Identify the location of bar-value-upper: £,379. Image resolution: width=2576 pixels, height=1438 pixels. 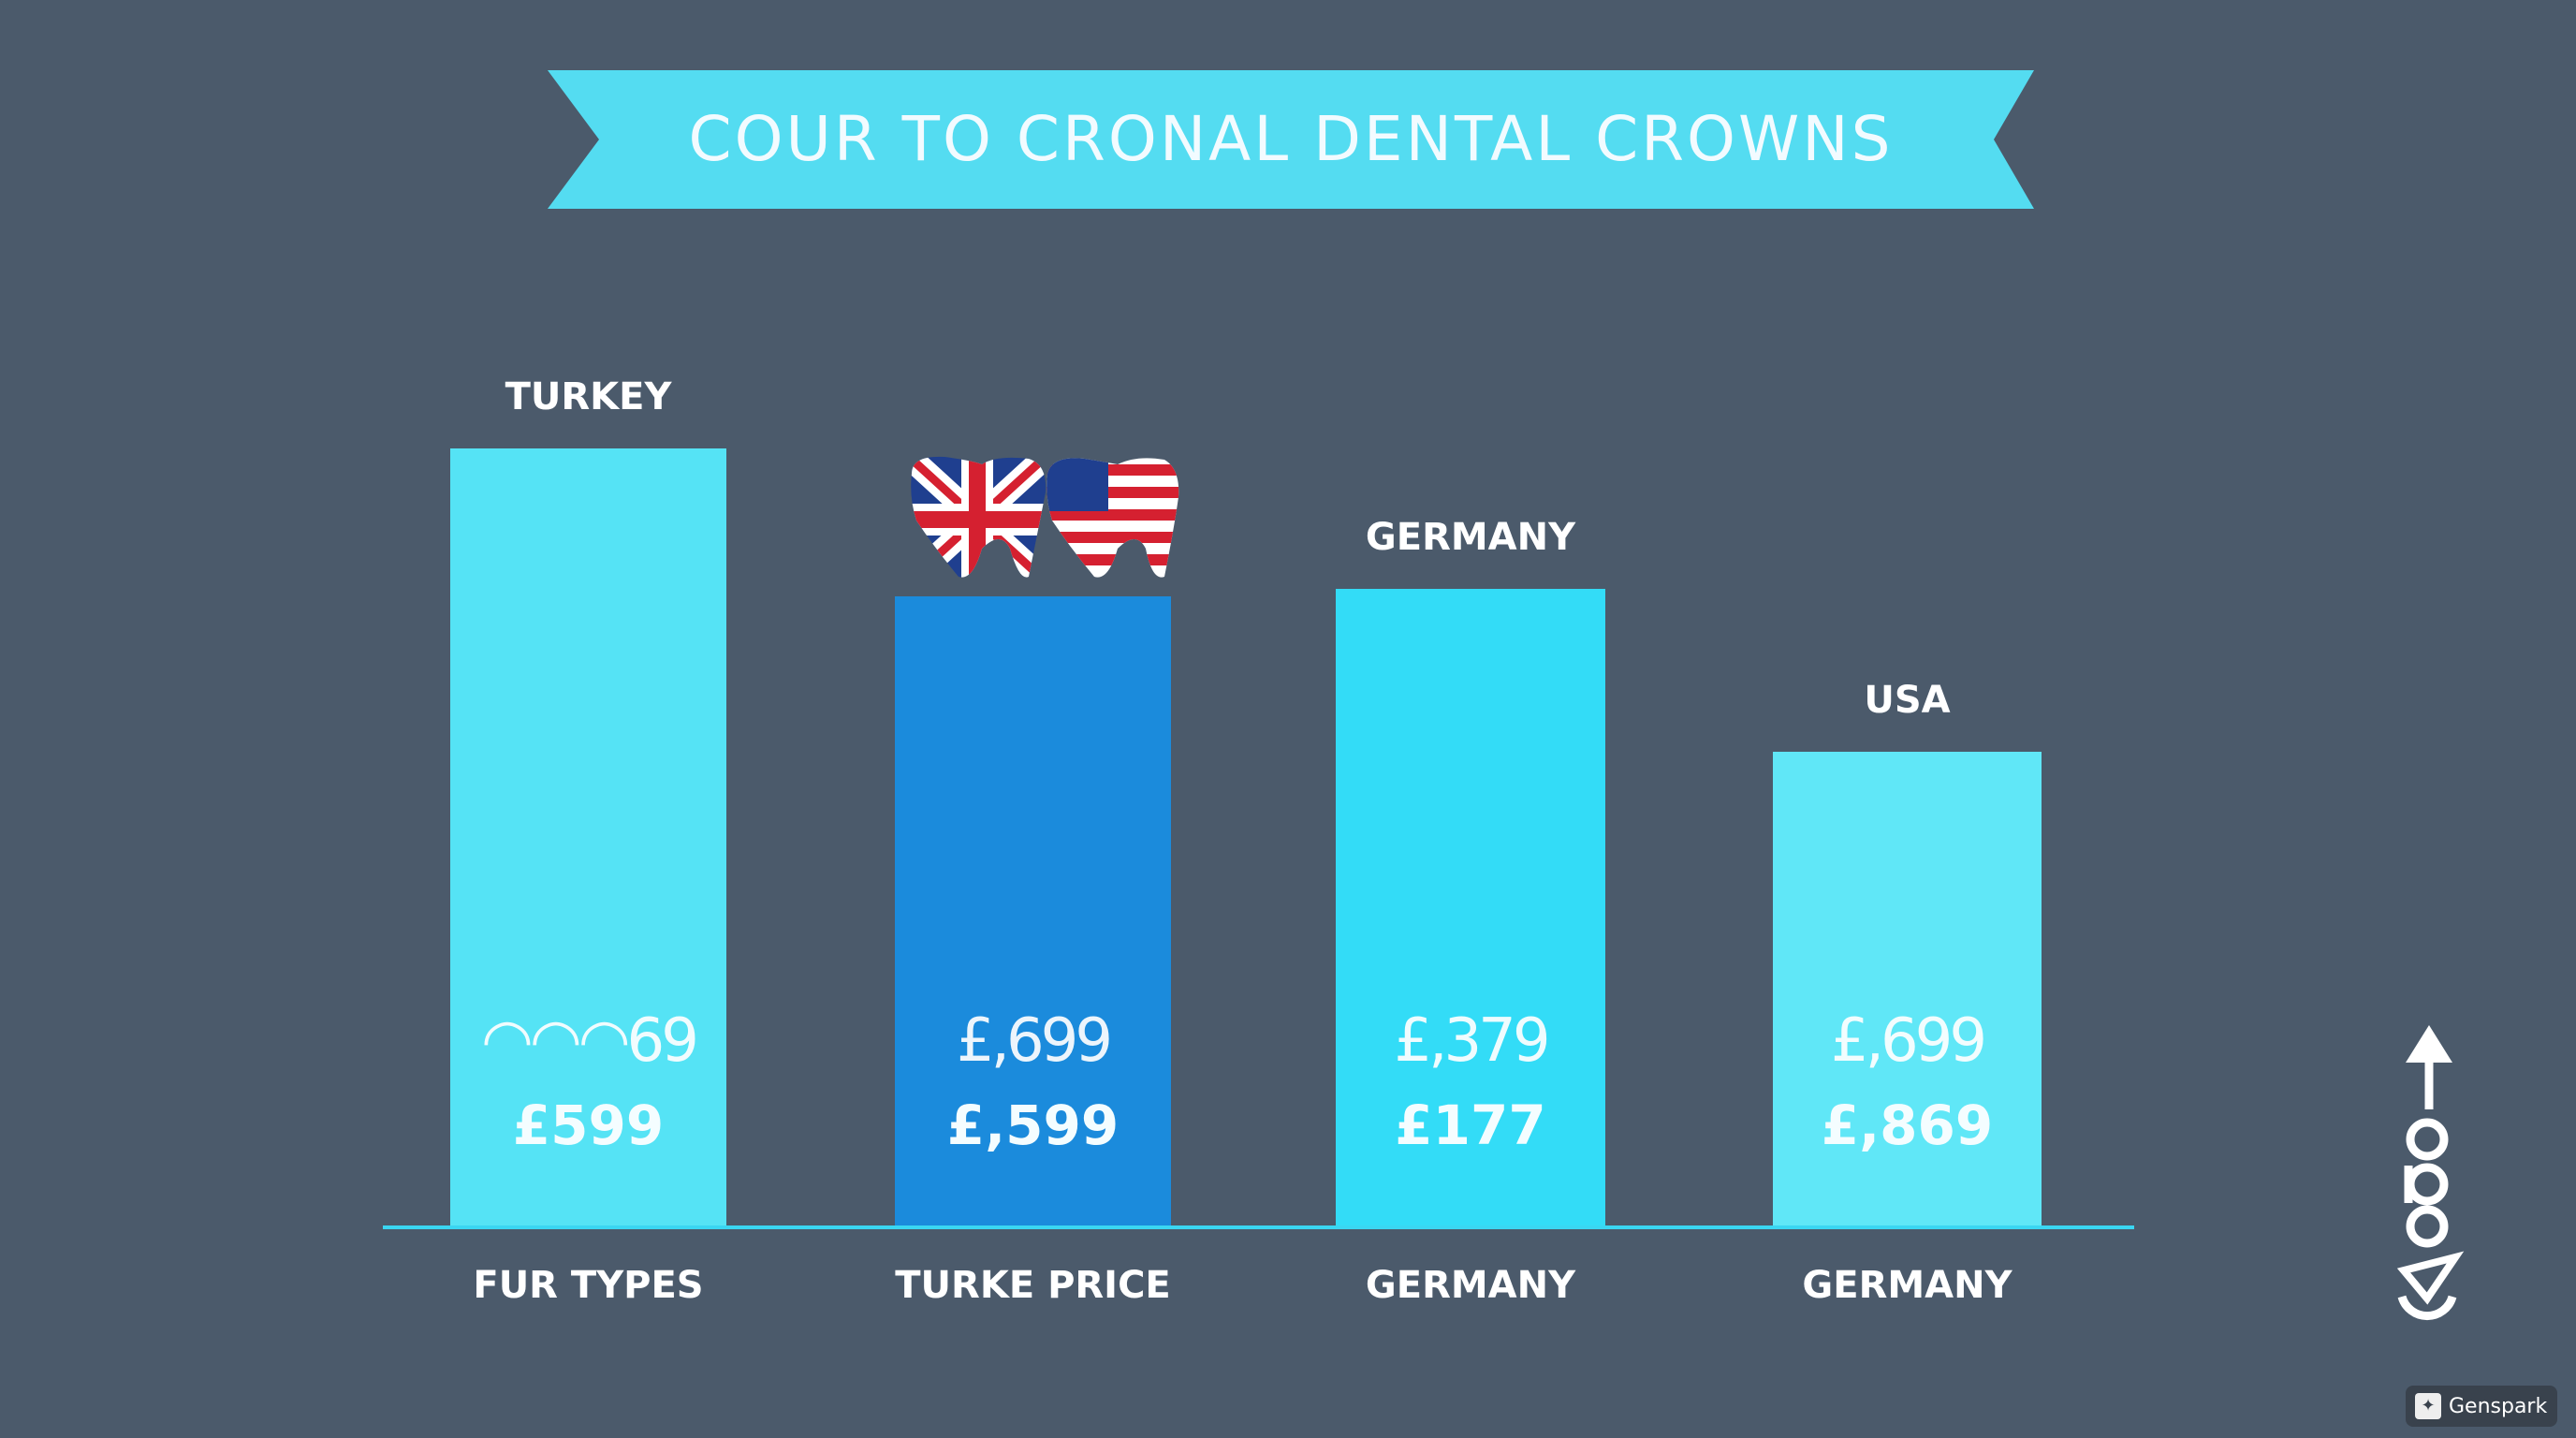
(1472, 1041).